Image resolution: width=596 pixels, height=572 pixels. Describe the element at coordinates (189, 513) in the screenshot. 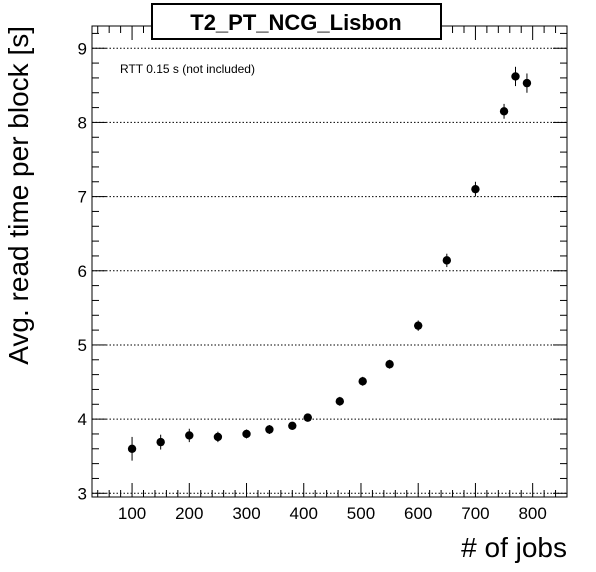

I see `x-tick-label: 200` at that location.